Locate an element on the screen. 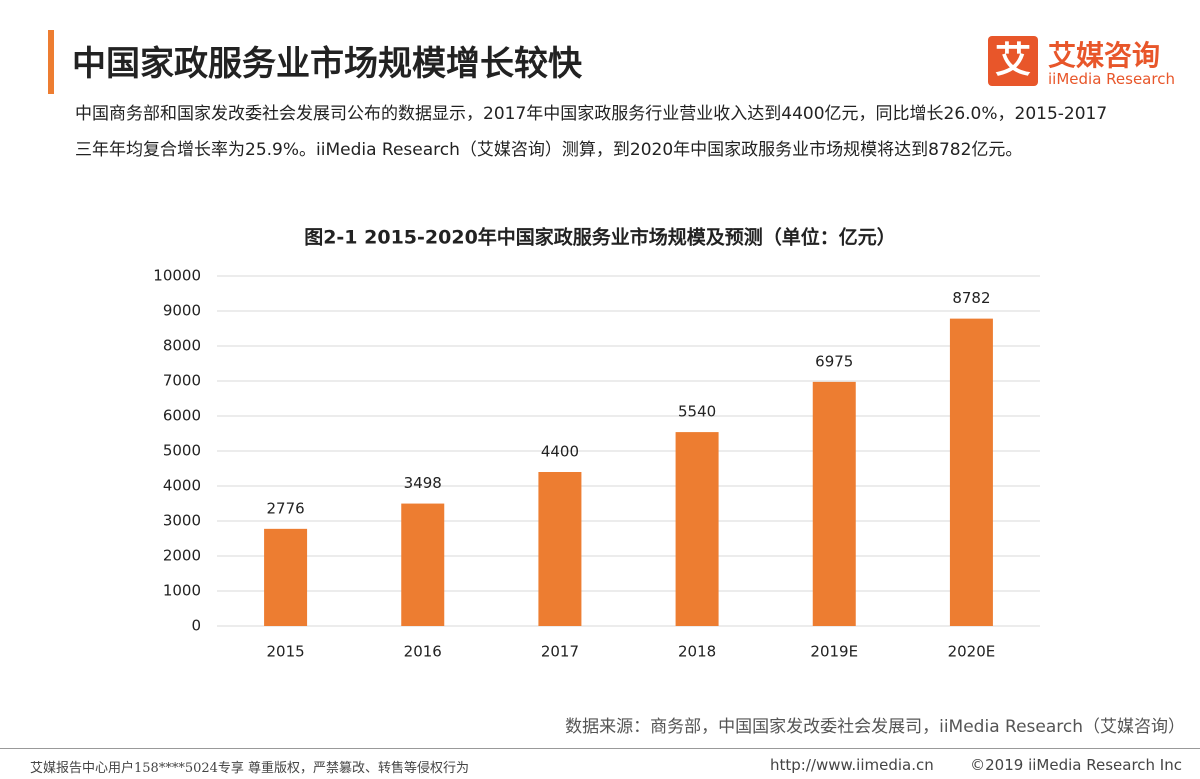 The width and height of the screenshot is (1200, 779). logo-name: 艾媒咨询 is located at coordinates (1104, 55).